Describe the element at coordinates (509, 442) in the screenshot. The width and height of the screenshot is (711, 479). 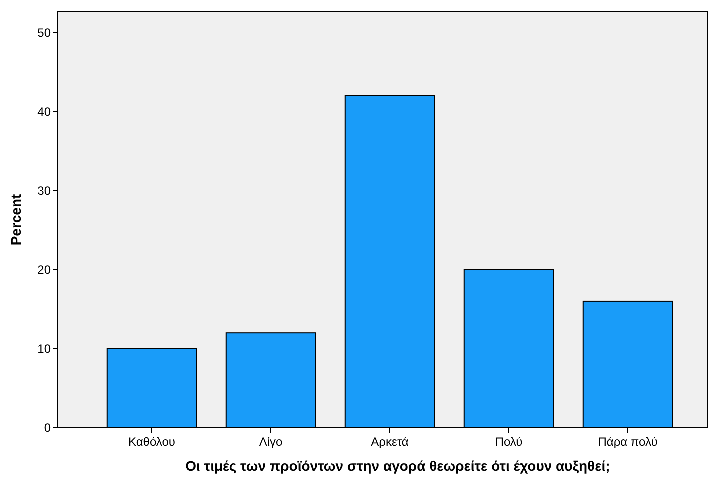
I see `x-tick-label: Πολύ` at that location.